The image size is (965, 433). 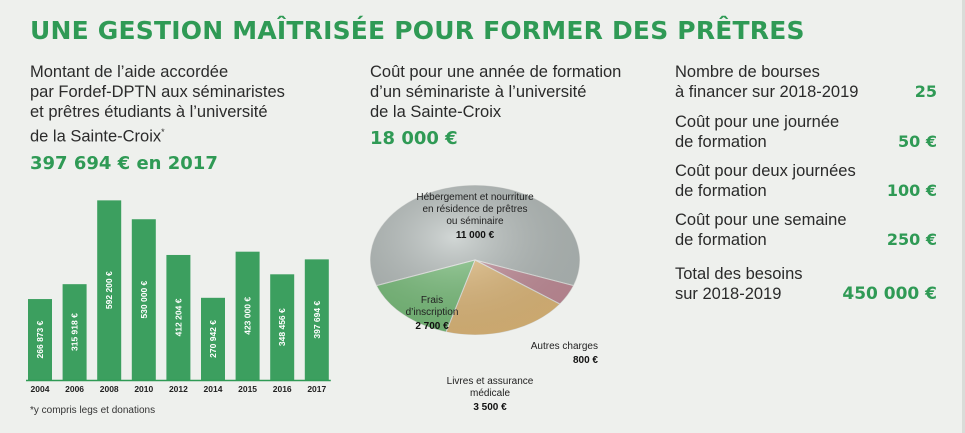 I want to click on stat-value: 100 €, so click(x=911, y=190).